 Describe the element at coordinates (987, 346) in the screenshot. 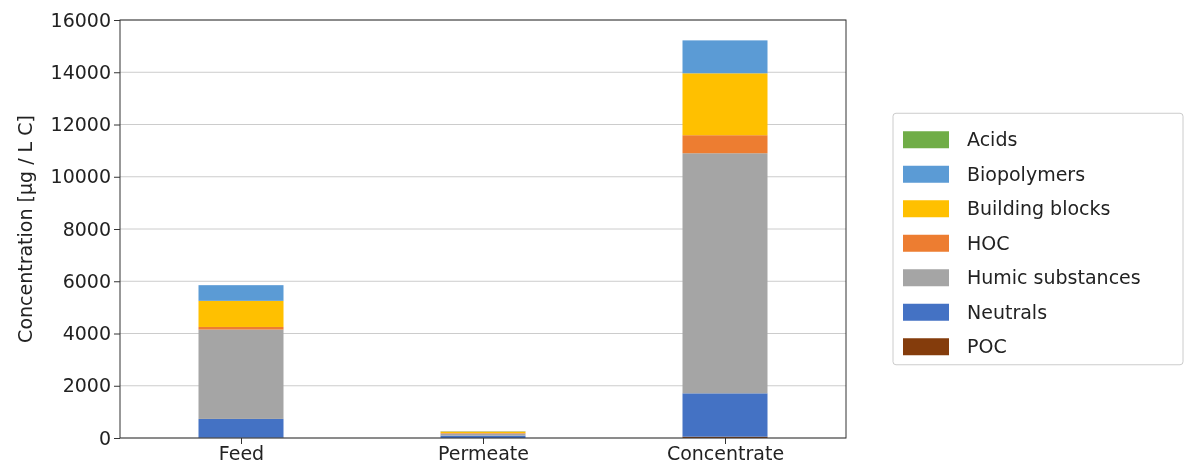

I see `legend-label: POC` at that location.